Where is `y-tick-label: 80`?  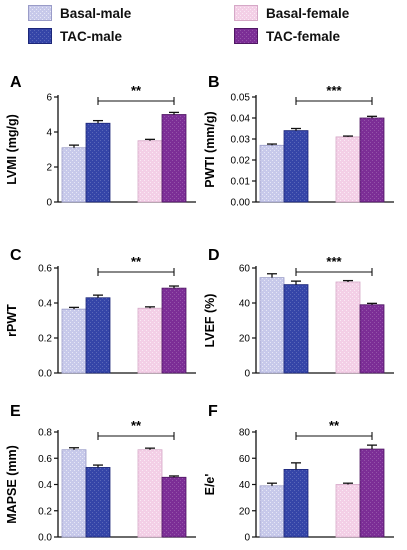 y-tick-label: 80 is located at coordinates (245, 433).